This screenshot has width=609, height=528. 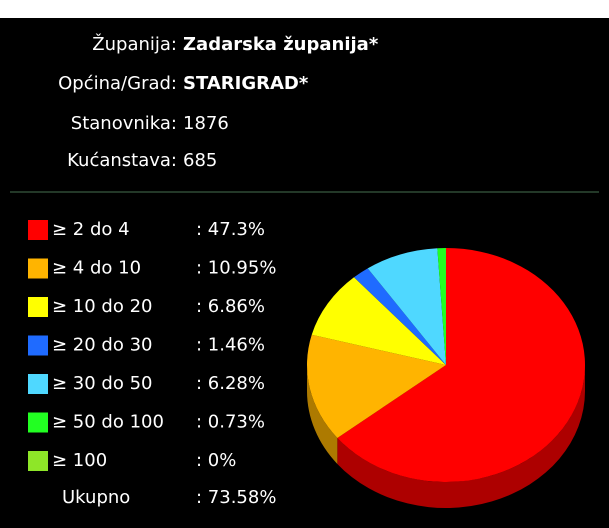 What do you see at coordinates (102, 345) in the screenshot?
I see `legend-label: ≥ 20 do 30` at bounding box center [102, 345].